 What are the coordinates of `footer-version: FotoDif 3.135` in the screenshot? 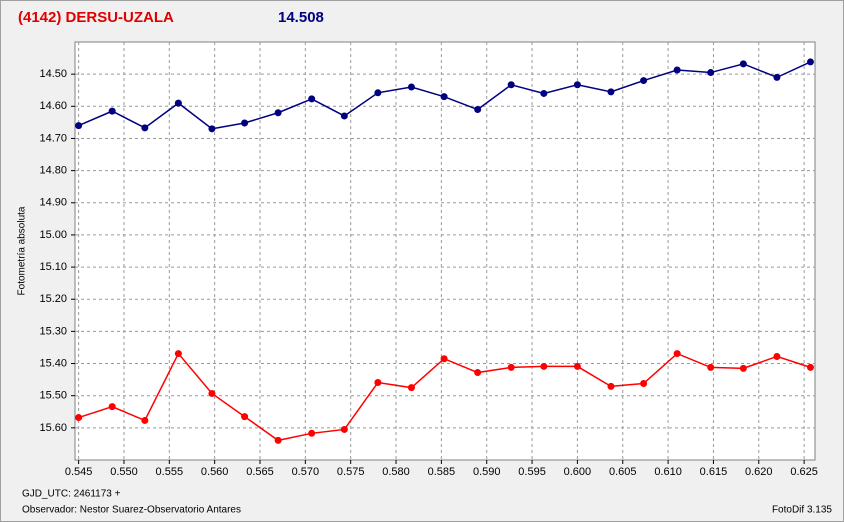 It's located at (802, 510).